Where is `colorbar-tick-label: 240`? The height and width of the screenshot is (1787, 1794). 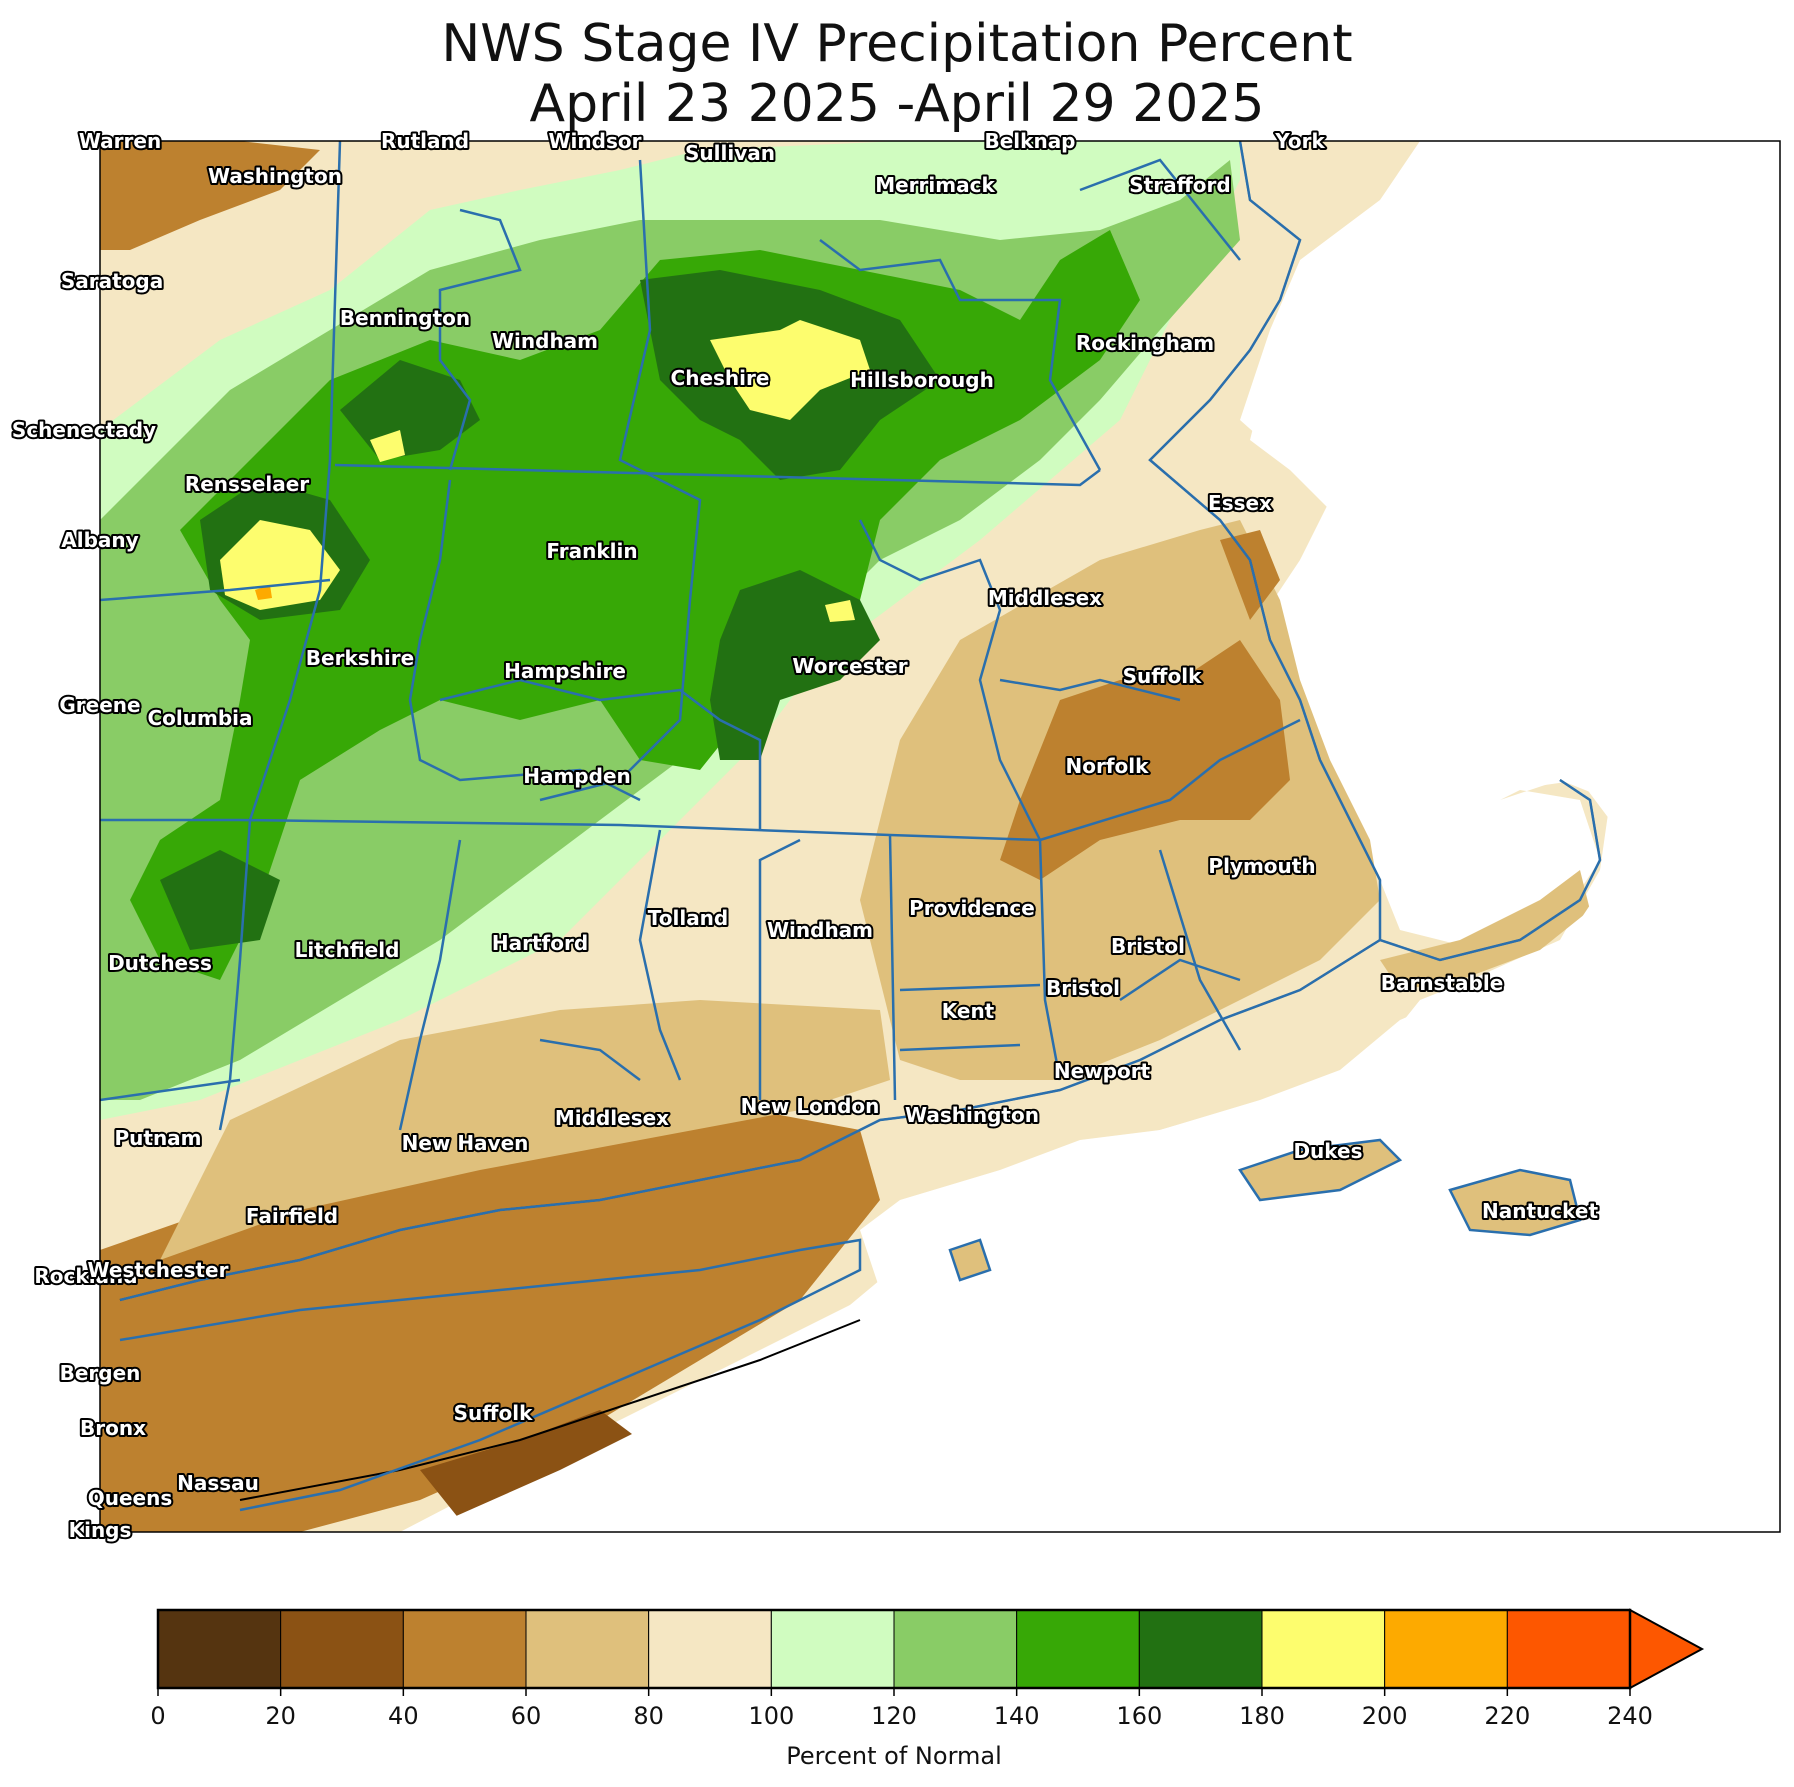 colorbar-tick-label: 240 is located at coordinates (1630, 1716).